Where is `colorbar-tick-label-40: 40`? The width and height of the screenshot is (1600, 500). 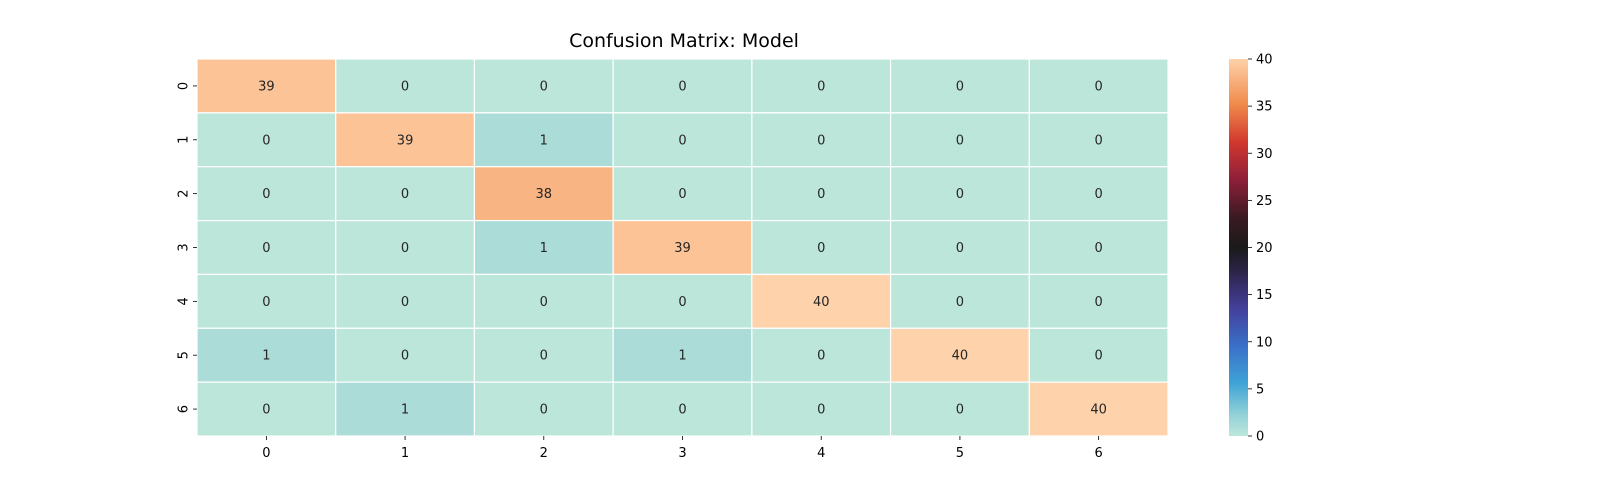
colorbar-tick-label-40: 40 is located at coordinates (1264, 60).